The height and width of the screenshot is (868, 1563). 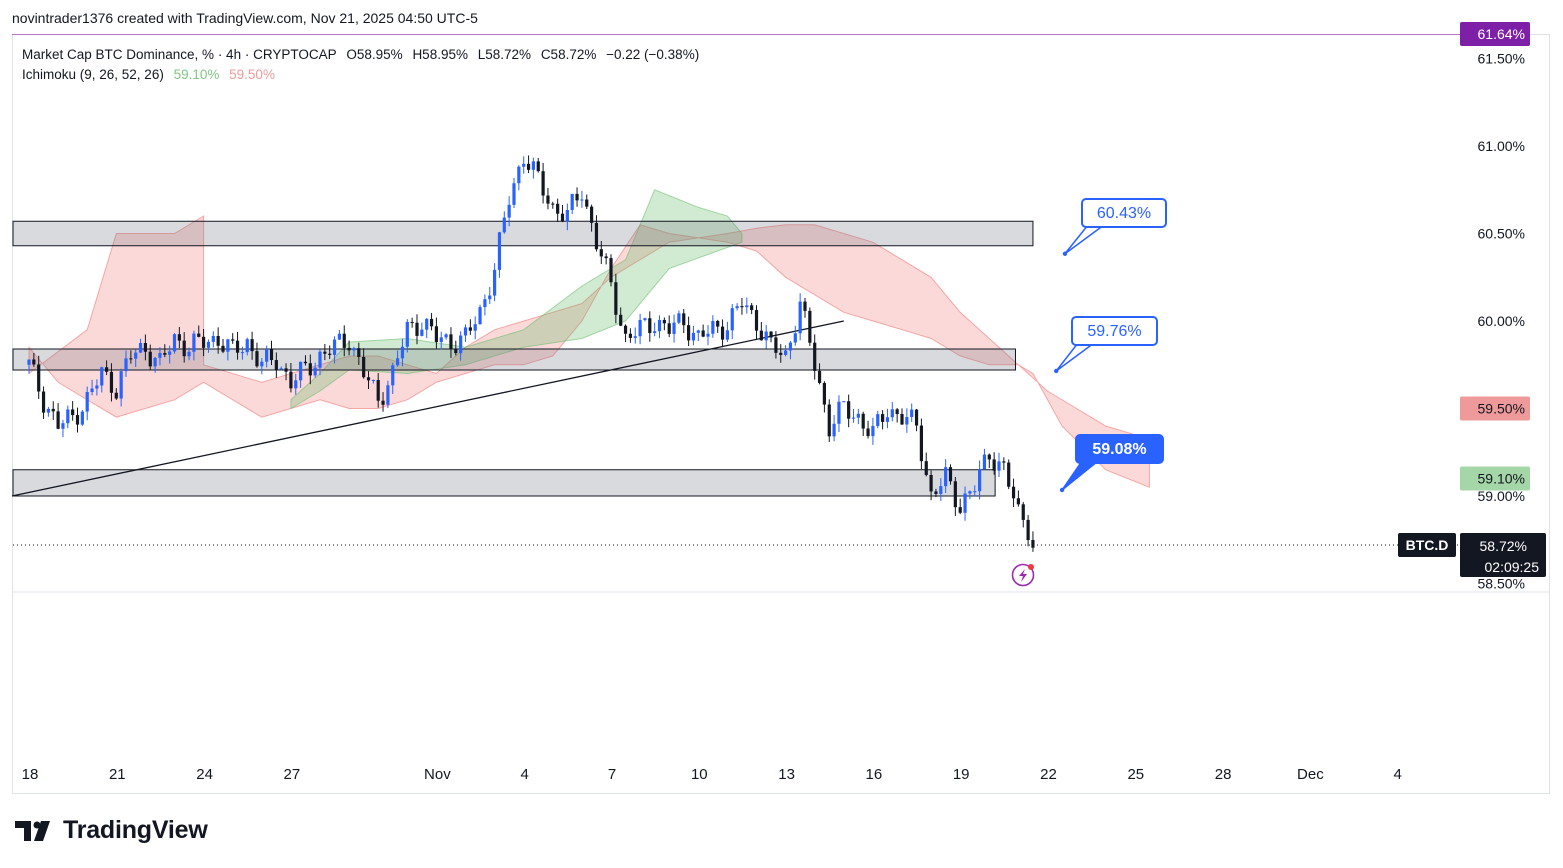 What do you see at coordinates (1065, 253) in the screenshot?
I see `callout-anchor-dot` at bounding box center [1065, 253].